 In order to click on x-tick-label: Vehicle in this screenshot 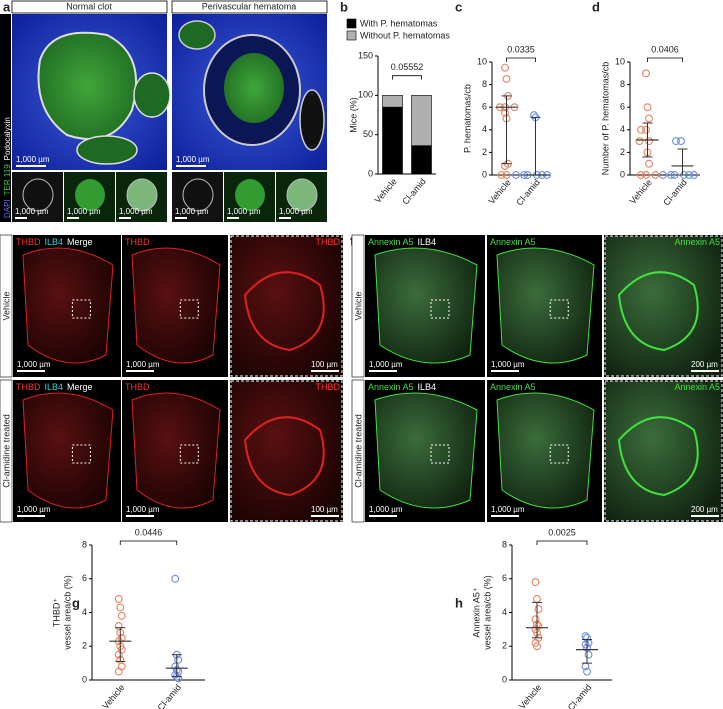, I will do `click(386, 190)`.